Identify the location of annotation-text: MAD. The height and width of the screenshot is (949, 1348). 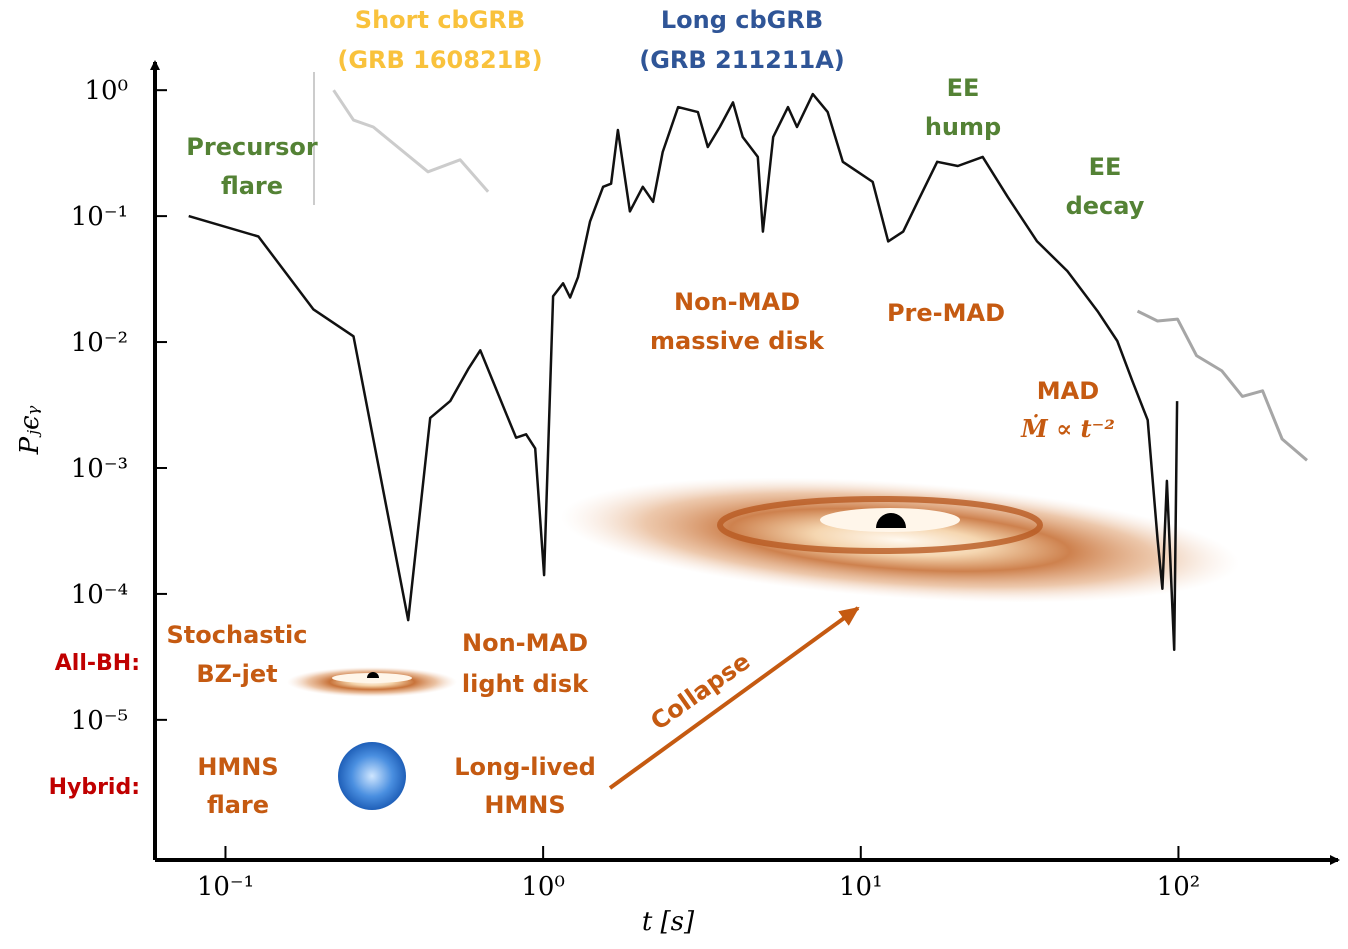
(1068, 391).